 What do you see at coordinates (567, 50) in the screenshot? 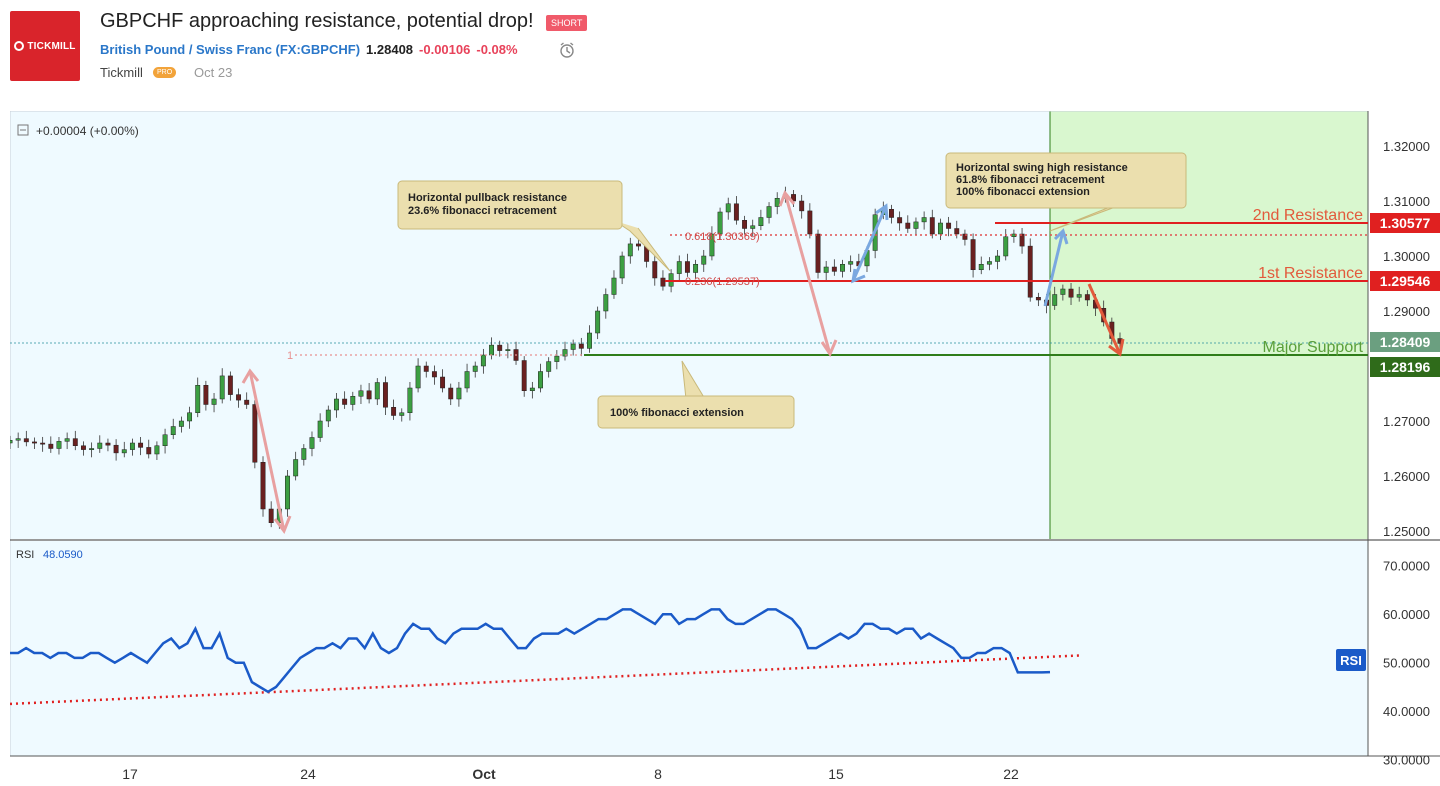
I see `alarm-clock-icon` at bounding box center [567, 50].